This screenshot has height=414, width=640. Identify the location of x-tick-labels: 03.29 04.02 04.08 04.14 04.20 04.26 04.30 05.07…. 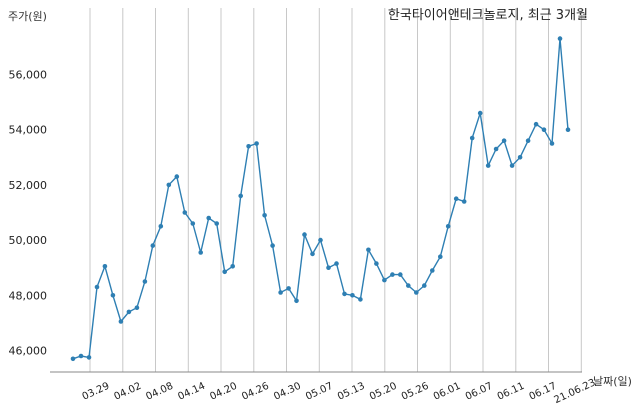
(339, 391).